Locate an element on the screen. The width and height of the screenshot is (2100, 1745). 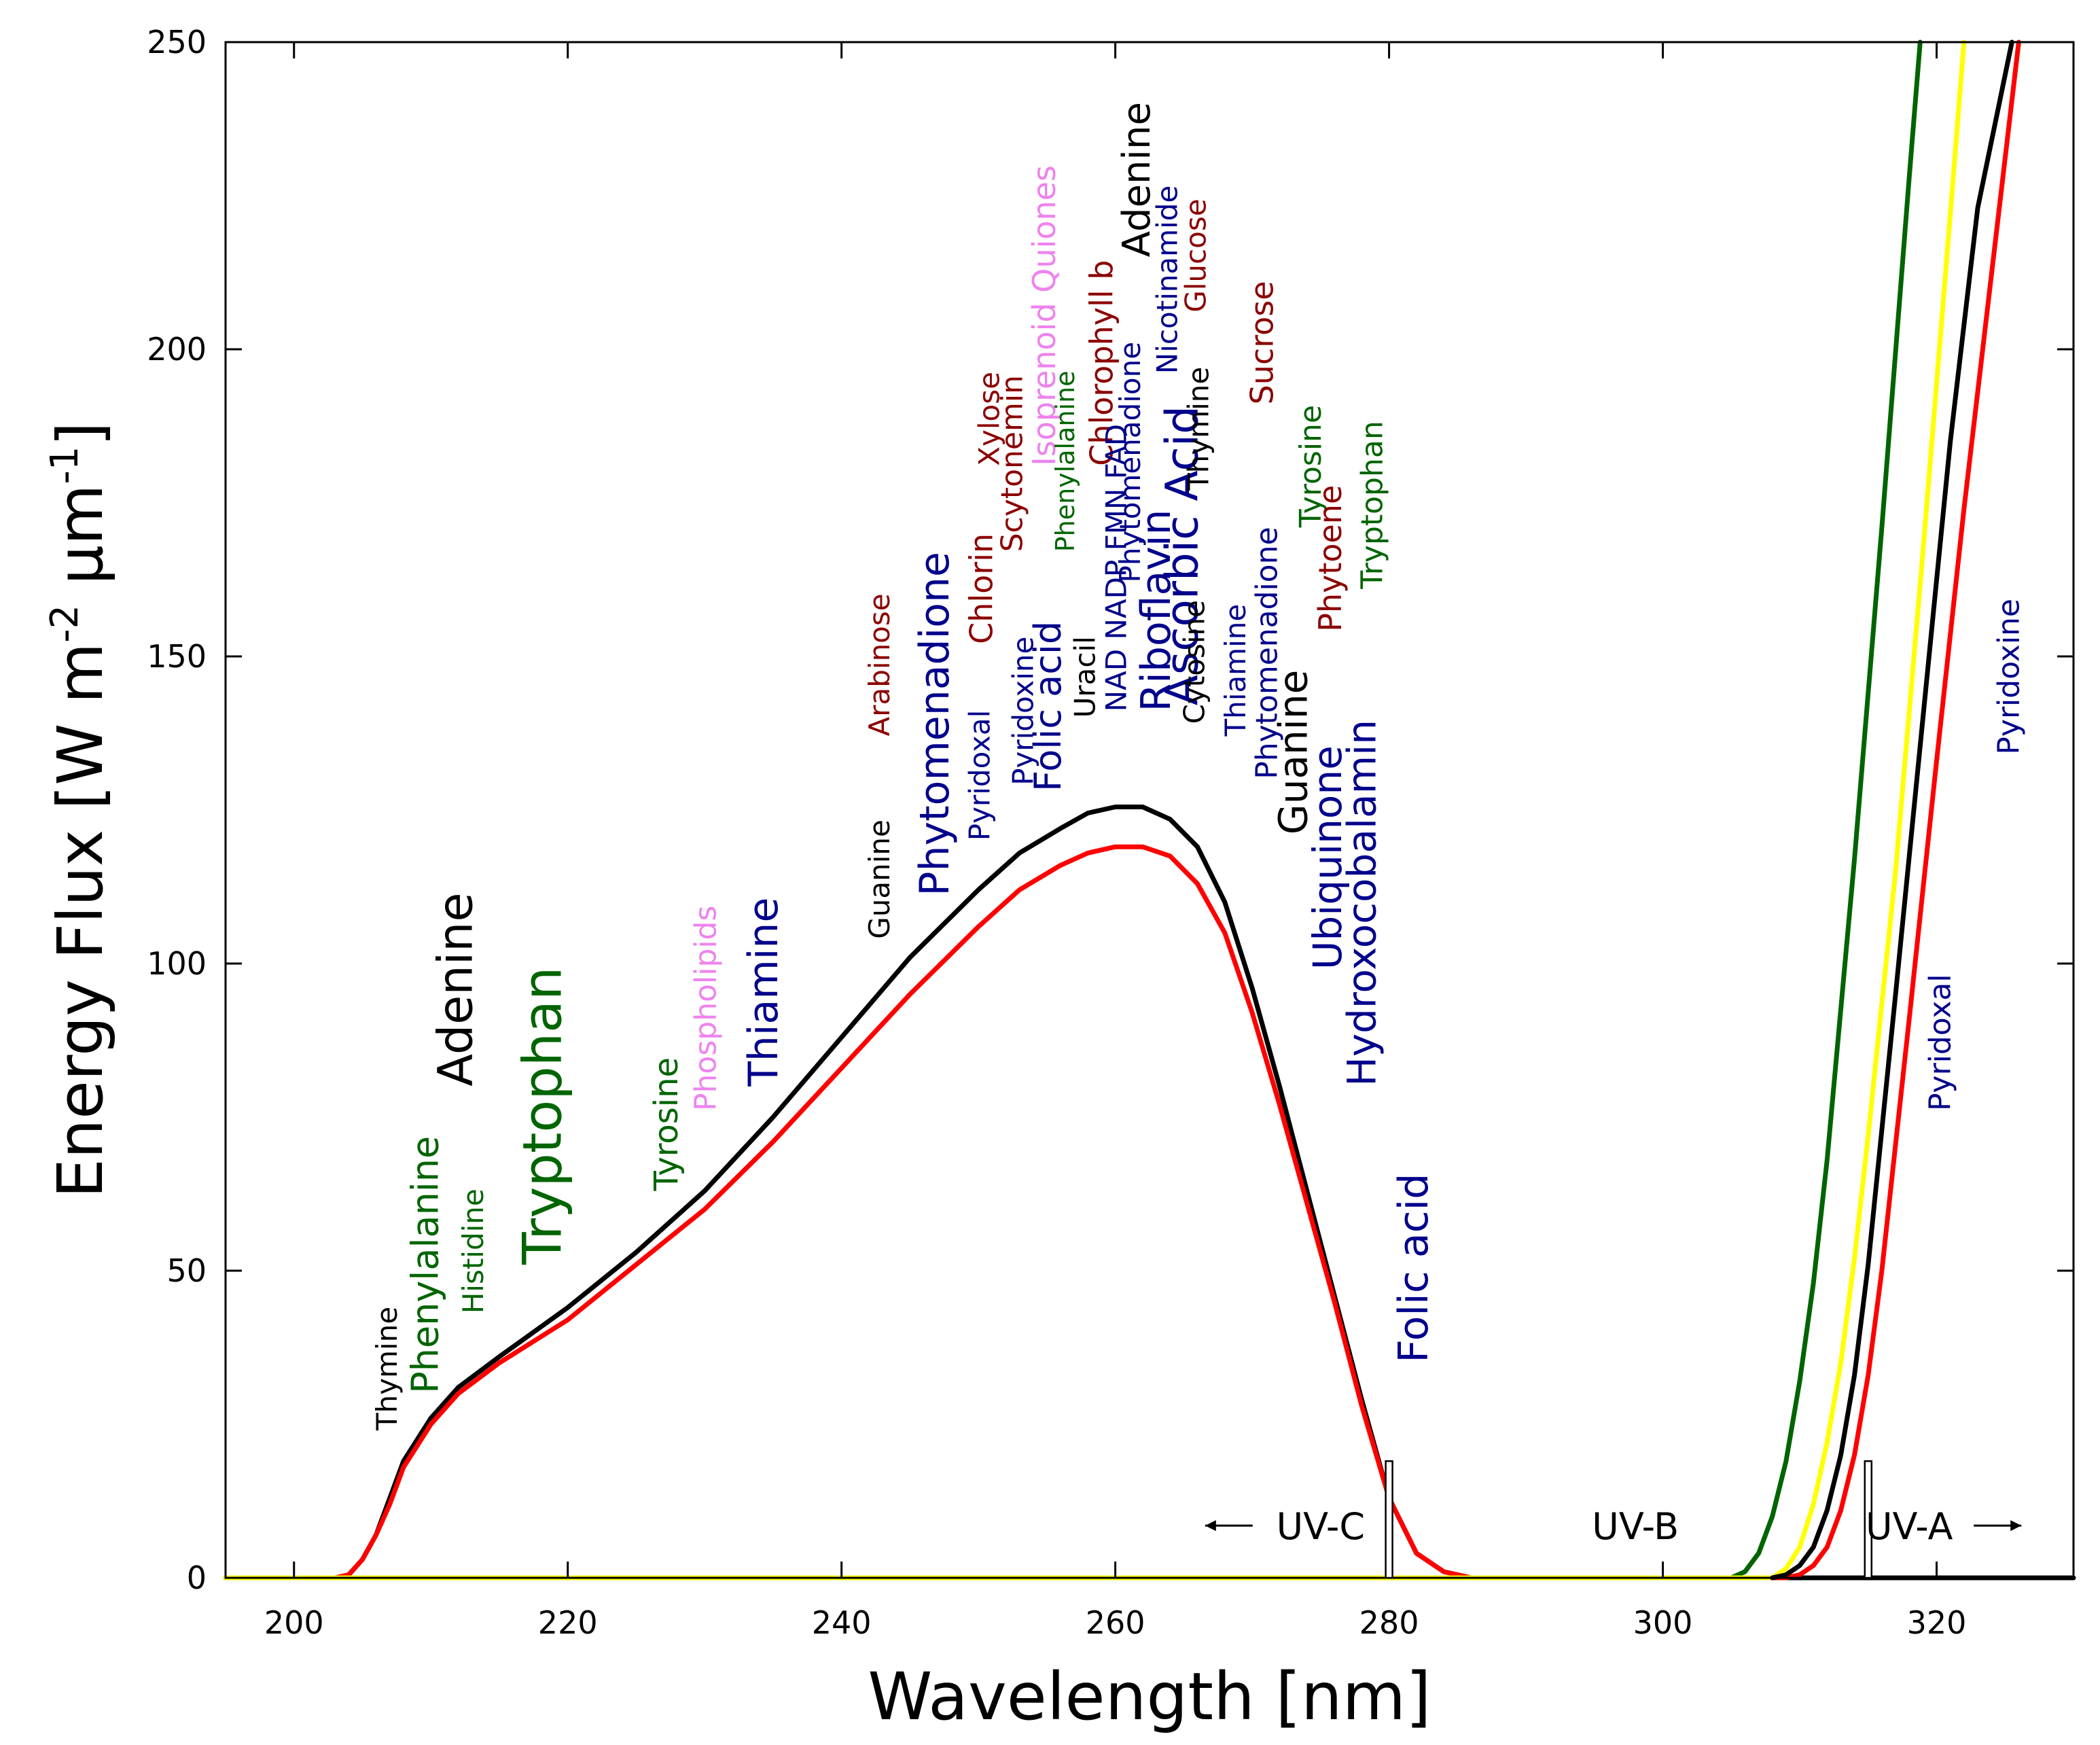
molecule-label: Sucrose is located at coordinates (1261, 342).